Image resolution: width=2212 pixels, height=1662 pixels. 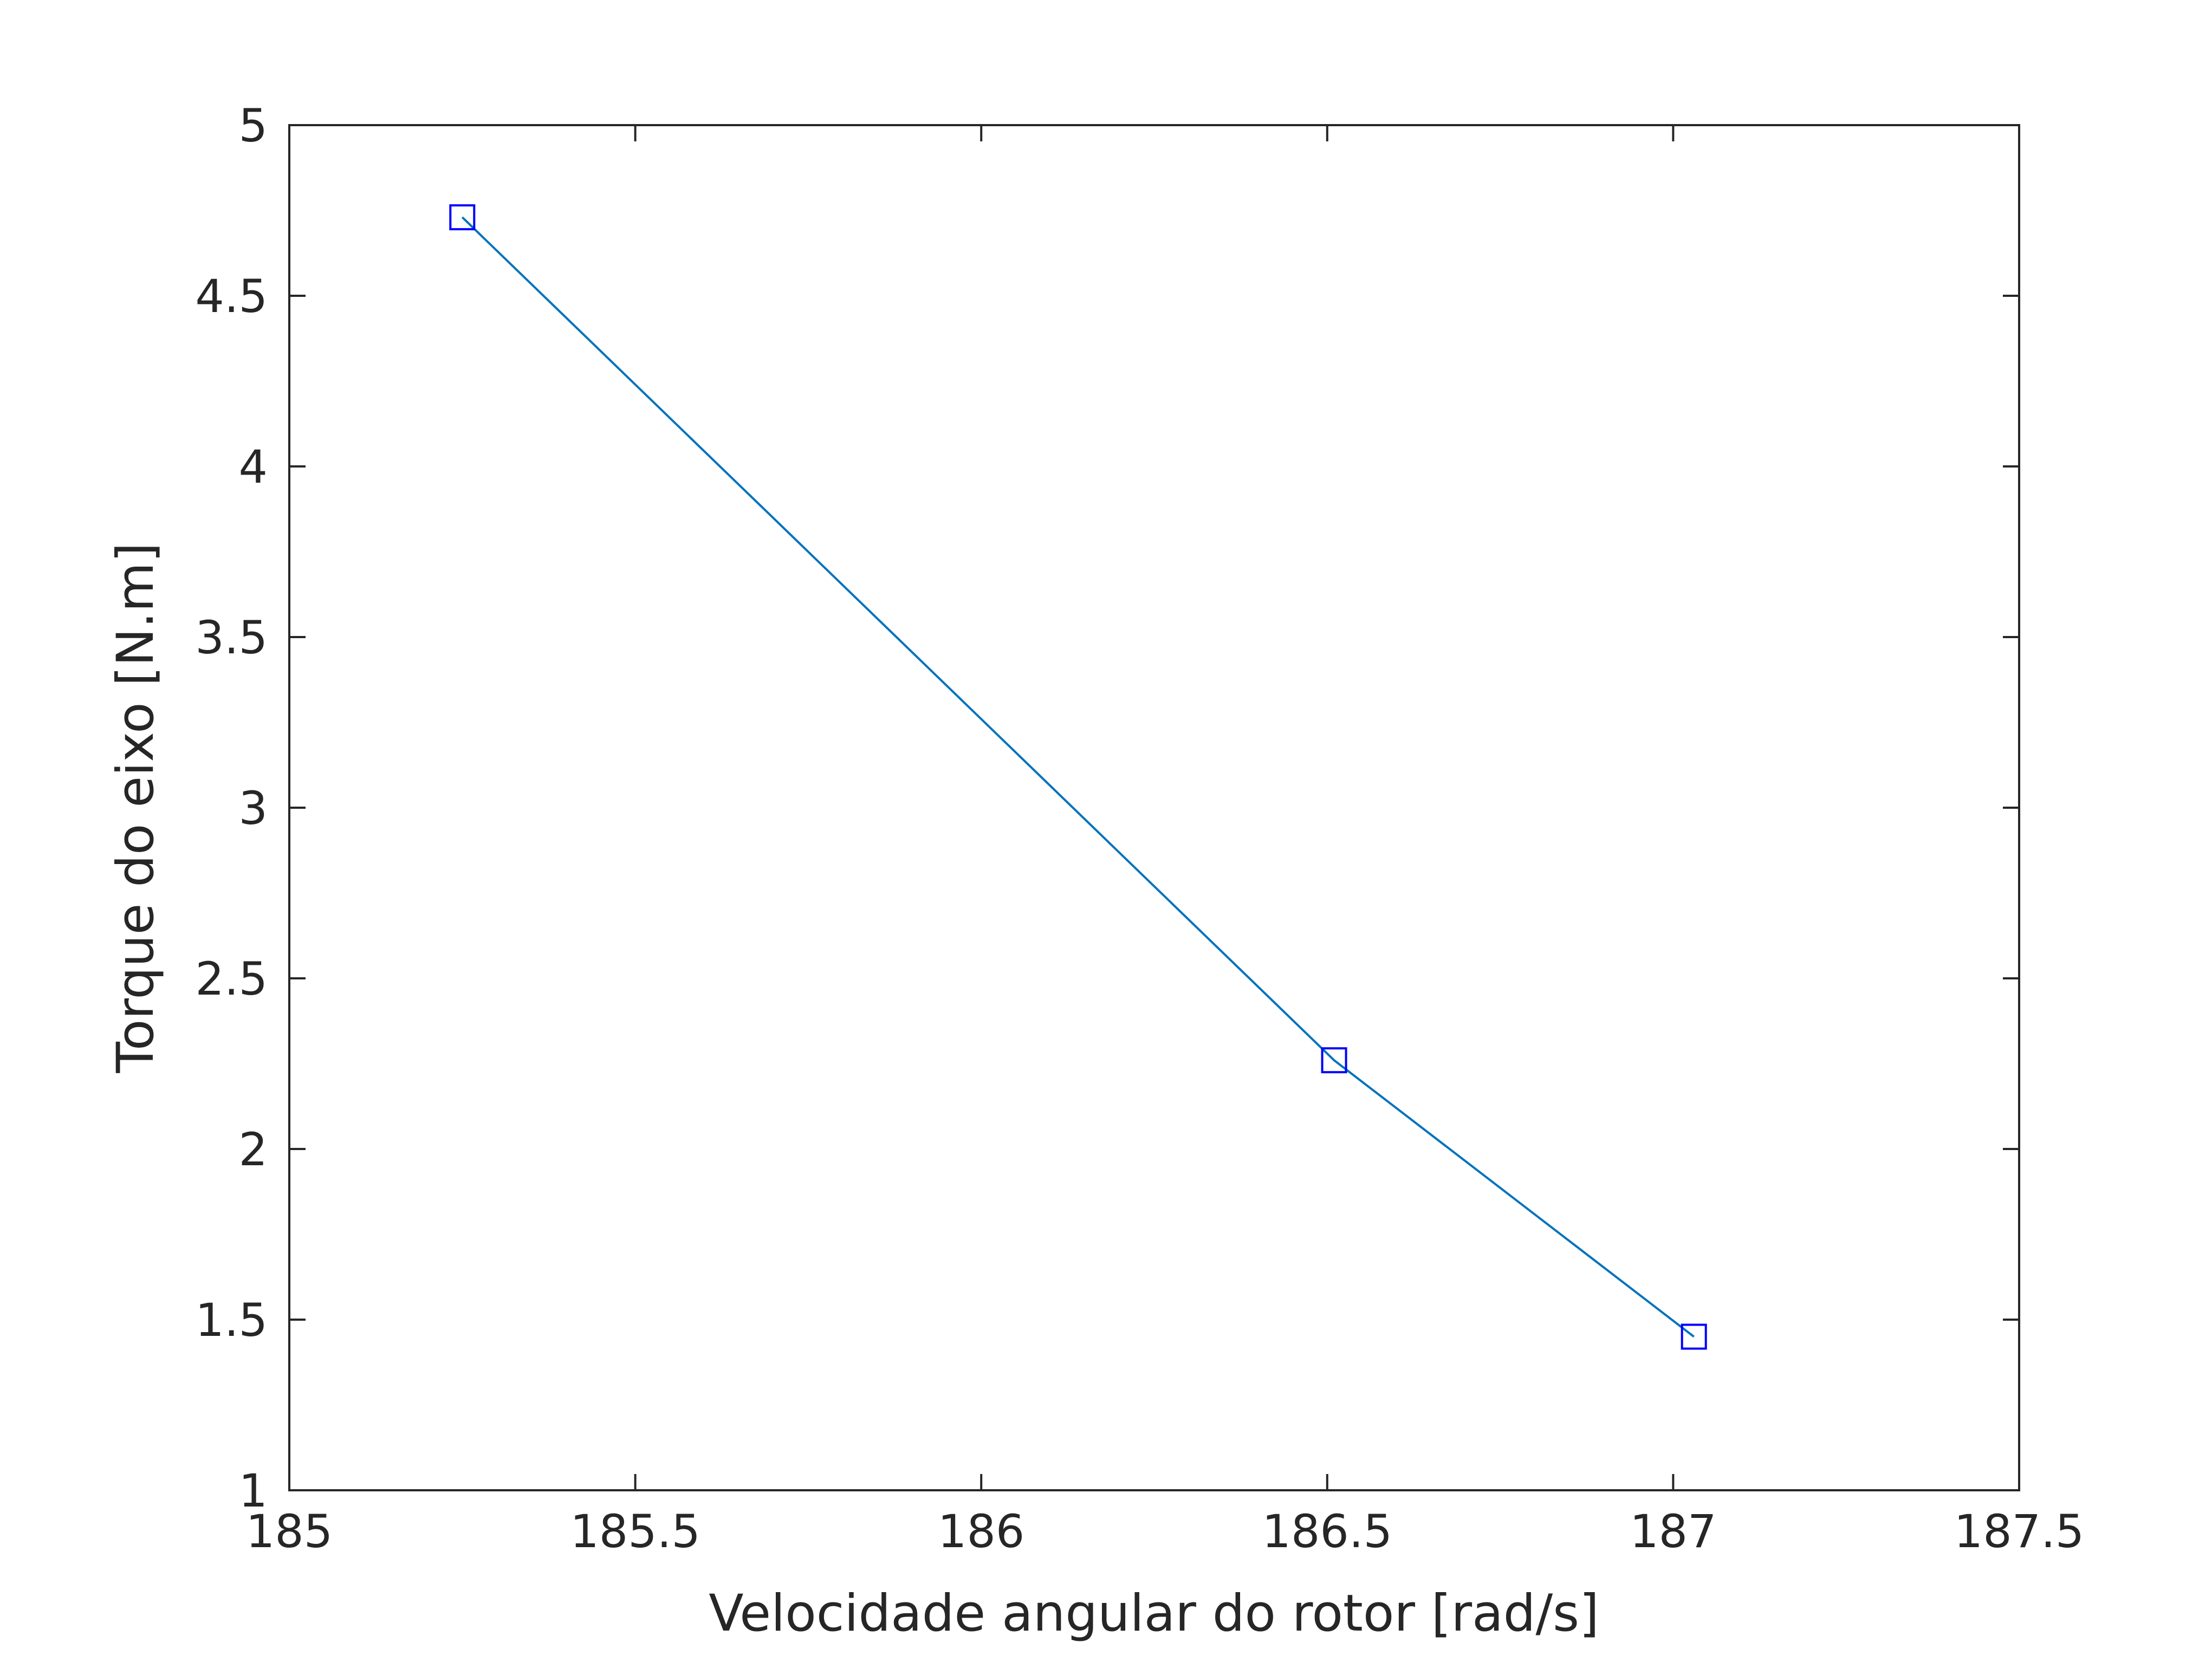 What do you see at coordinates (981, 1531) in the screenshot?
I see `x-tick-label: 186` at bounding box center [981, 1531].